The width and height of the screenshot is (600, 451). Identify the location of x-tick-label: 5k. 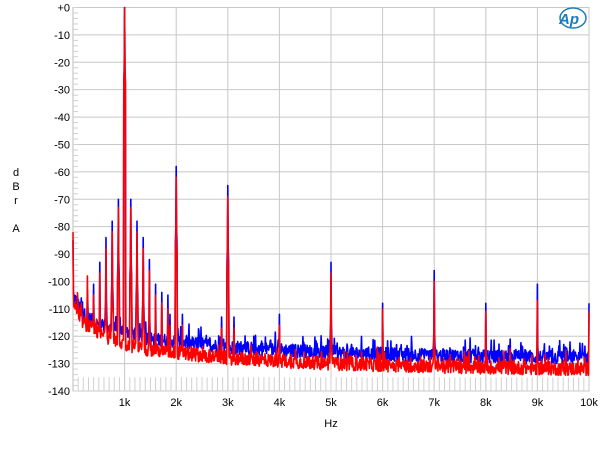
(331, 403).